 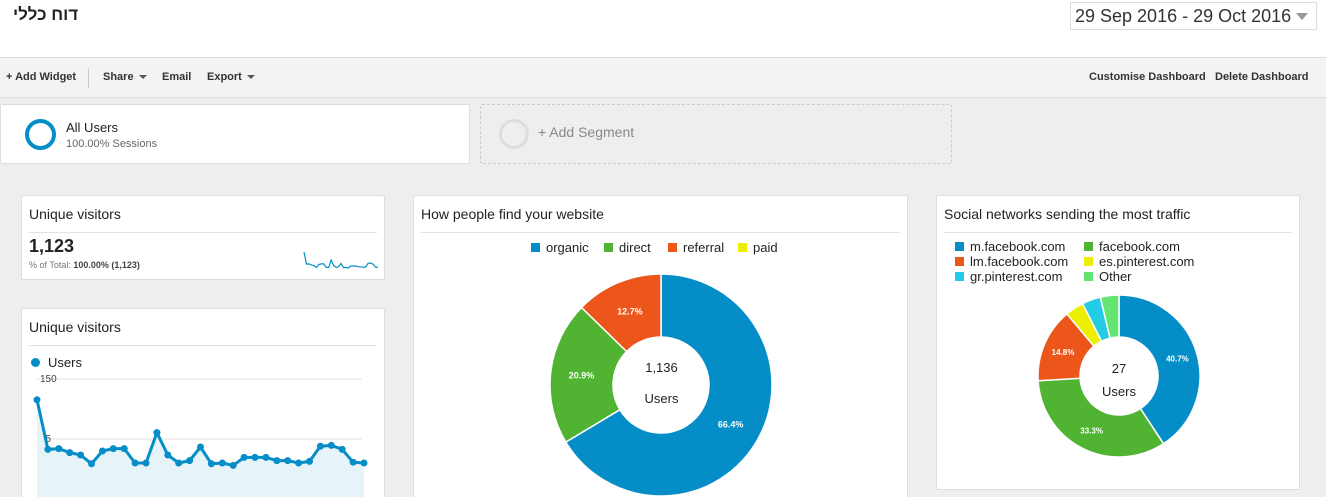 I want to click on slice-value-label: 66.4%, so click(x=731, y=424).